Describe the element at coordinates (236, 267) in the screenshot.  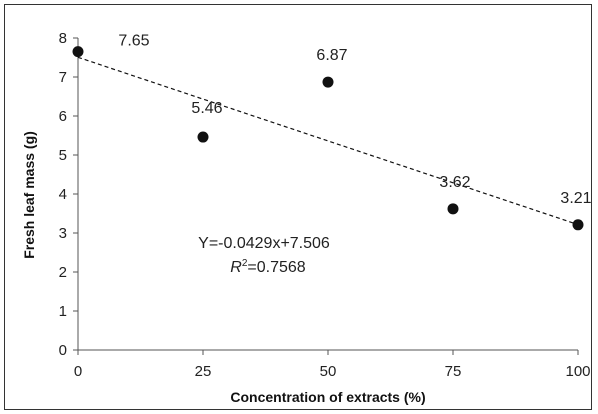
I see `r-squared-symbol: R` at that location.